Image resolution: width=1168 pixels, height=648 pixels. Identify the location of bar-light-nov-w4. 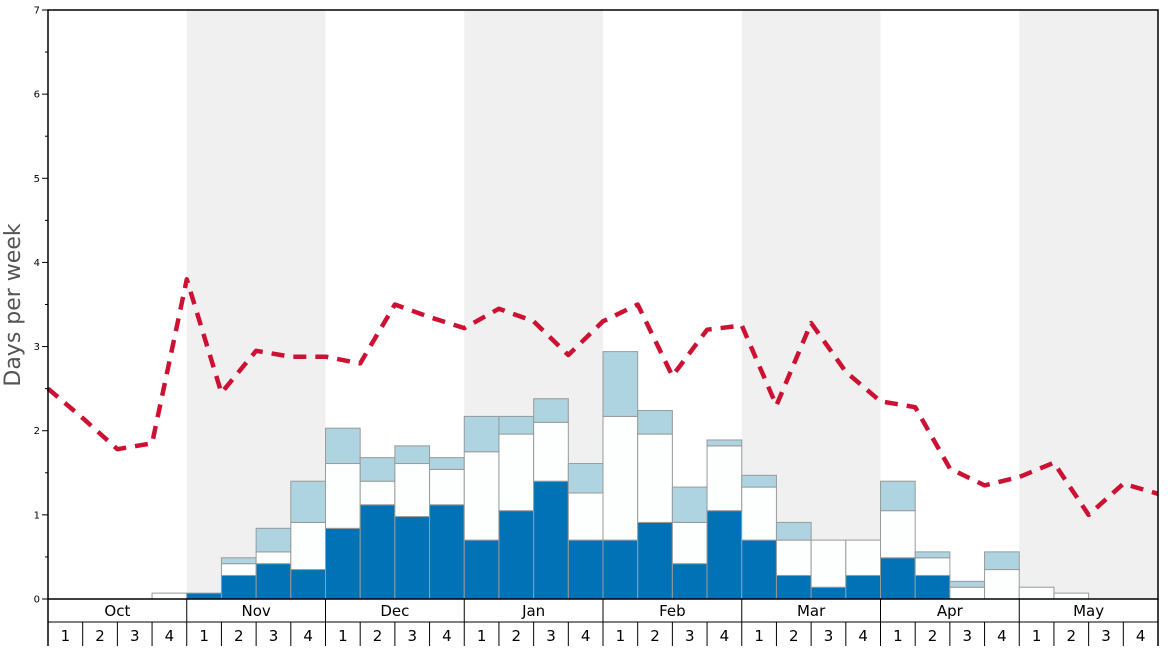
(308, 501).